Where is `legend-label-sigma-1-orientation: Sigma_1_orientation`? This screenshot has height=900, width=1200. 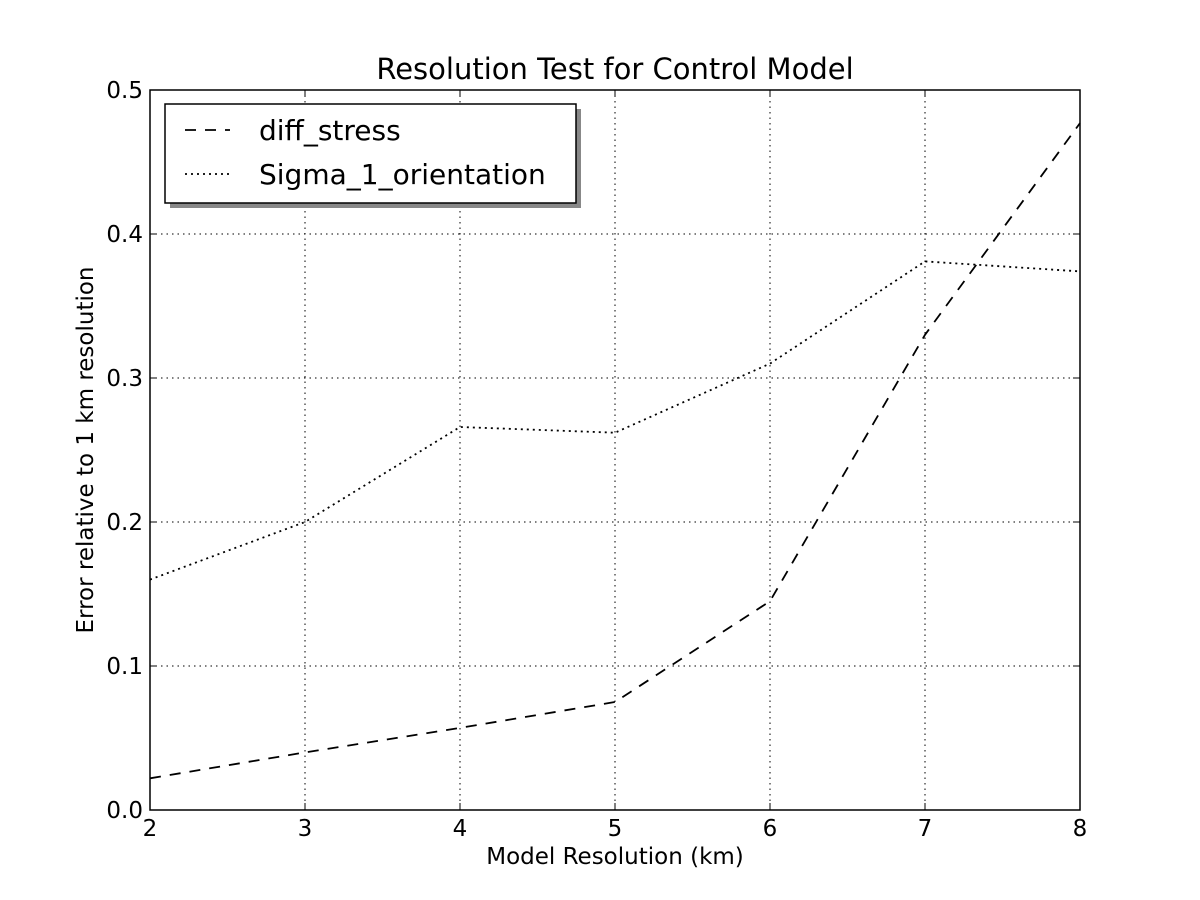 legend-label-sigma-1-orientation: Sigma_1_orientation is located at coordinates (402, 174).